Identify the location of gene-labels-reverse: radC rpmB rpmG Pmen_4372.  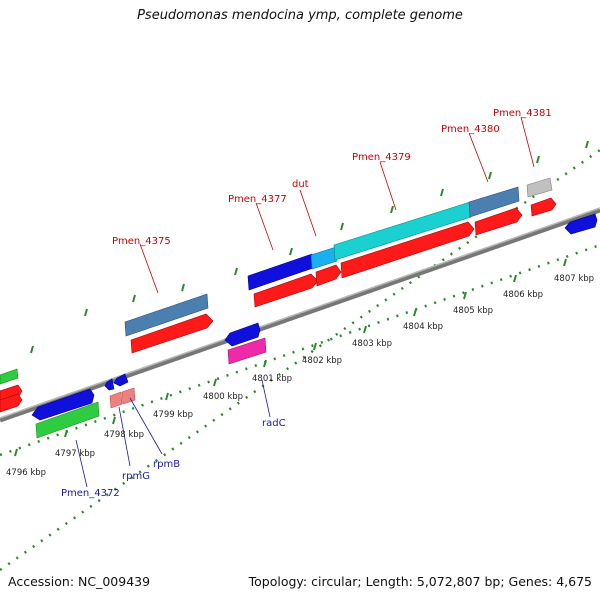
(173, 458).